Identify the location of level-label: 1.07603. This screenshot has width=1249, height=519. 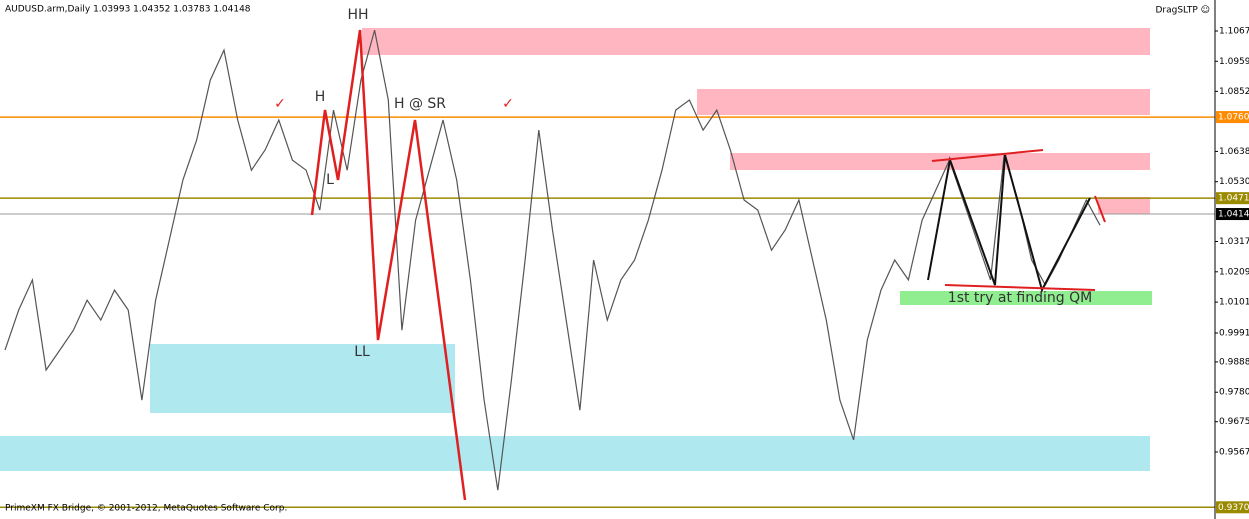
(1233, 118).